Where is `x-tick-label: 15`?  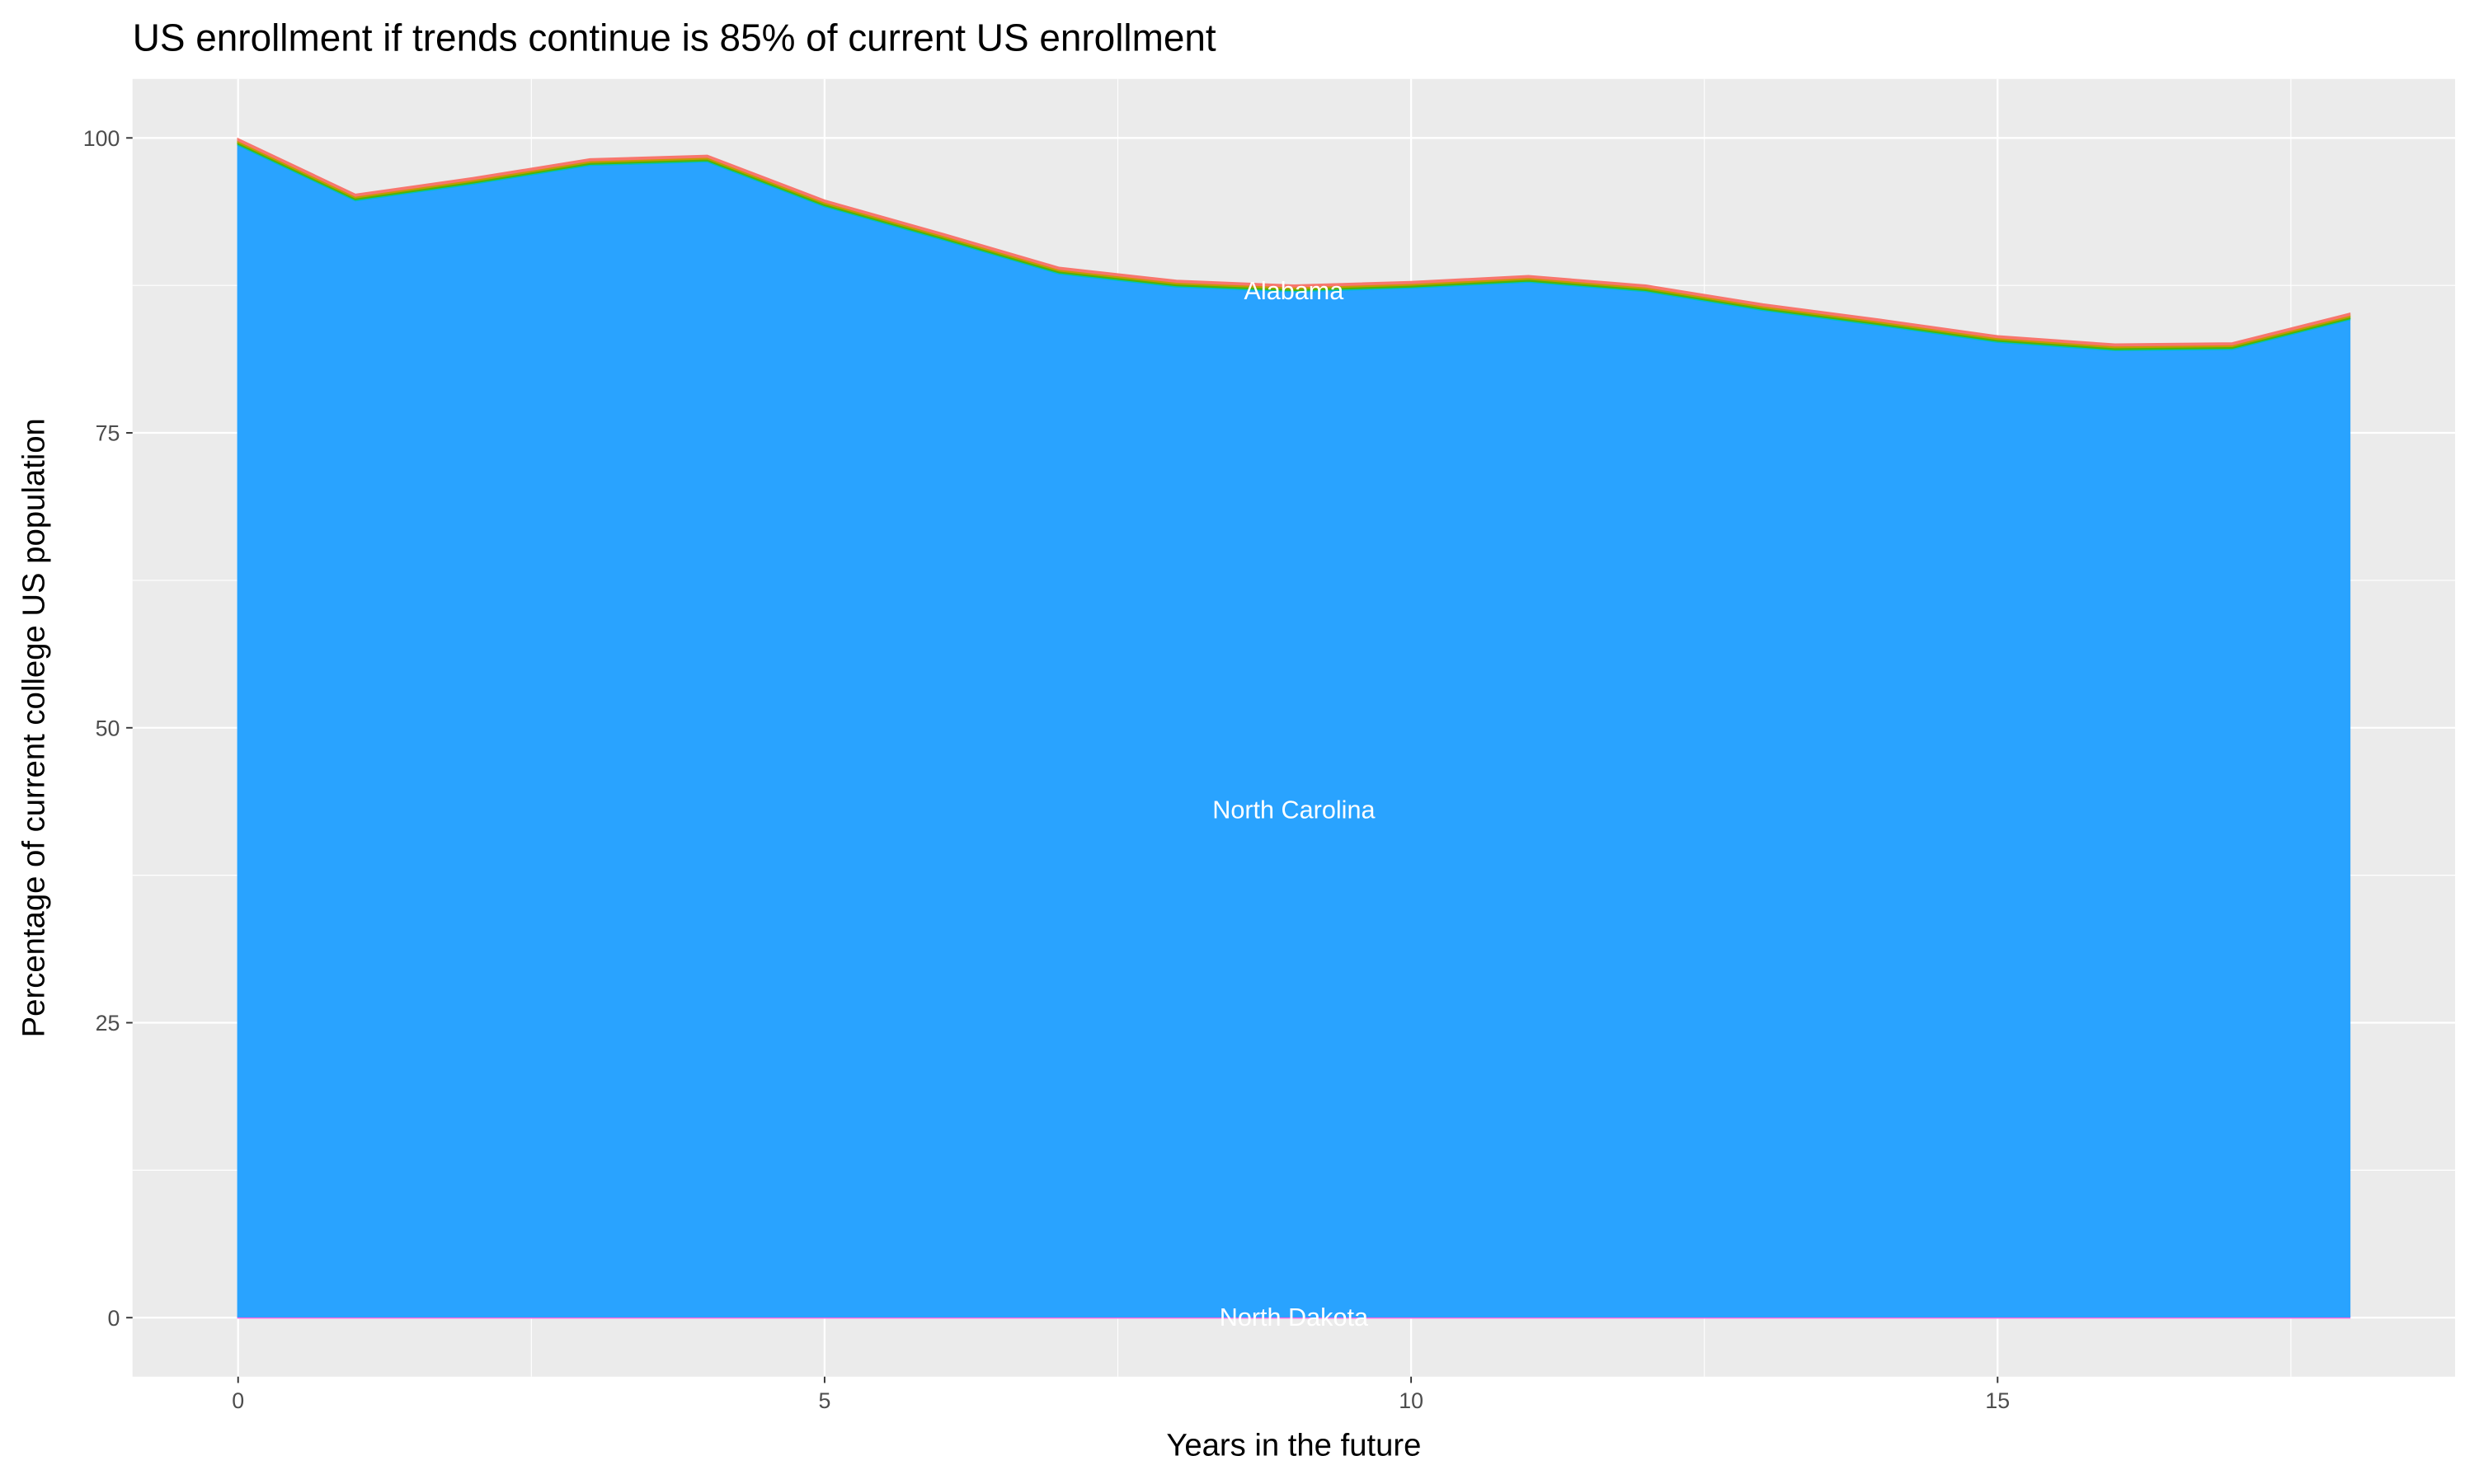 x-tick-label: 15 is located at coordinates (1997, 1400).